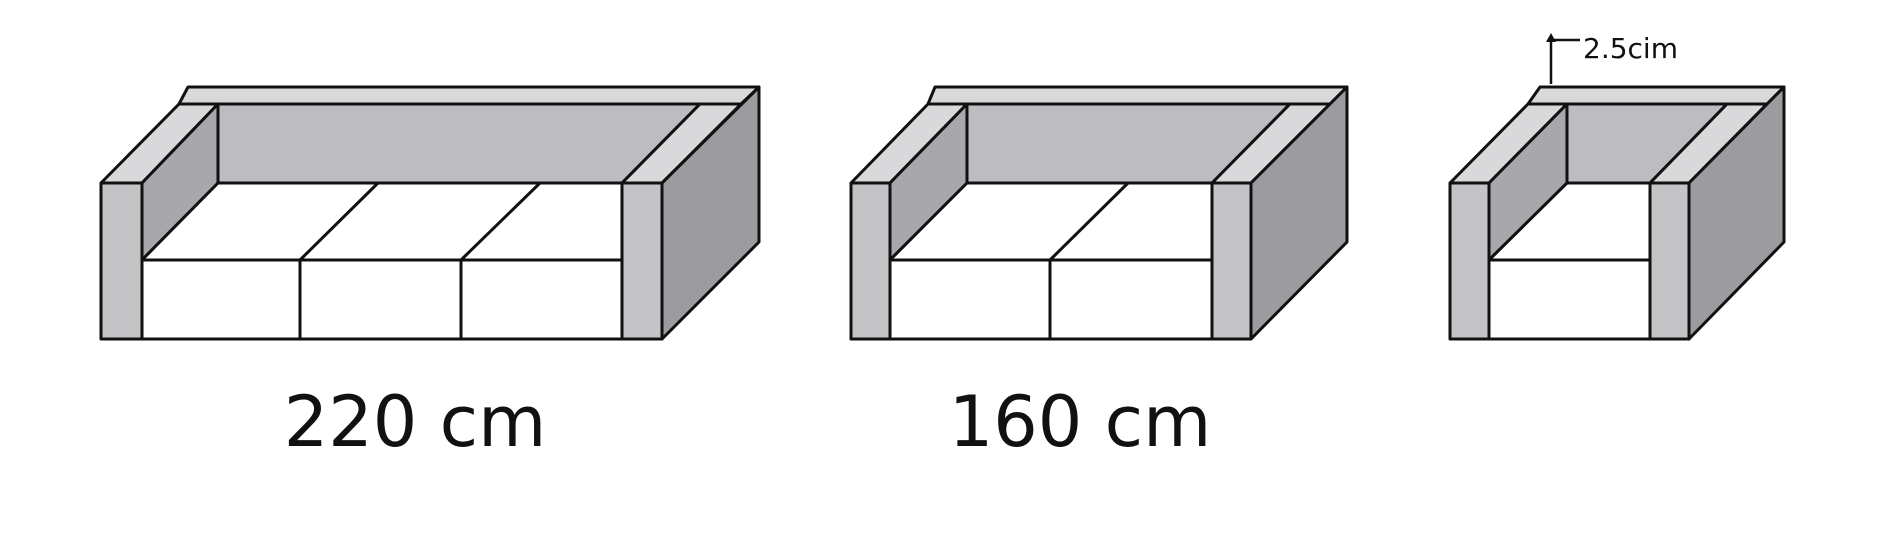 The image size is (1888, 544). Describe the element at coordinates (1669, 261) in the screenshot. I see `armchair-right-arm-front` at that location.